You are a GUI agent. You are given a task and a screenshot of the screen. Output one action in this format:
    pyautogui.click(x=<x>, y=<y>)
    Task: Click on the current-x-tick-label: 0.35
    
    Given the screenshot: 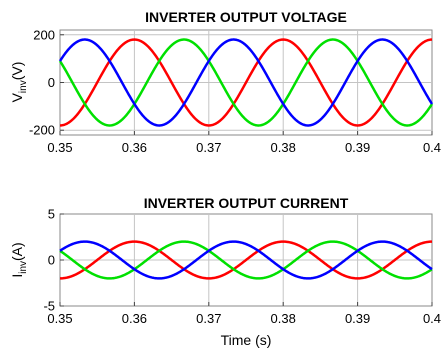 What is the action you would take?
    pyautogui.click(x=59, y=318)
    